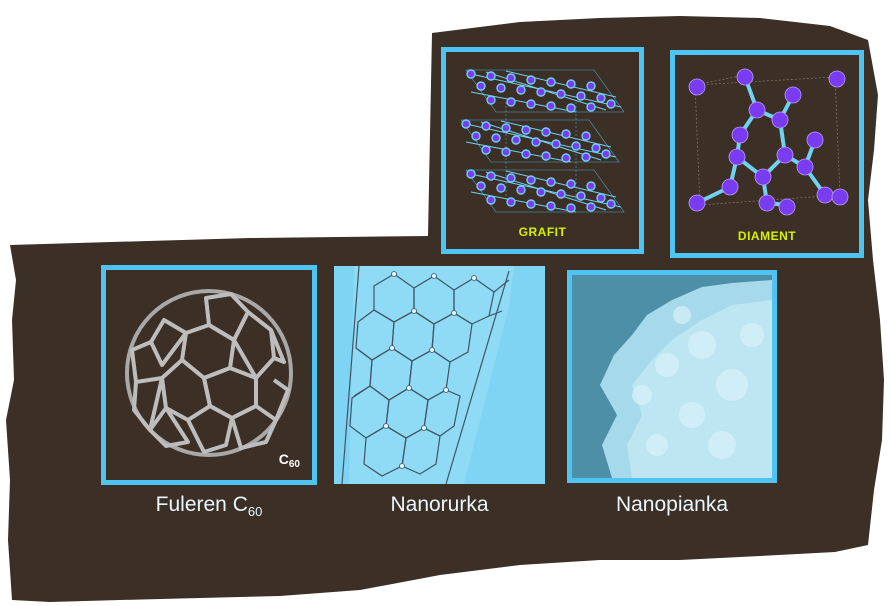 The image size is (891, 606). I want to click on graphite-layer, so click(542, 141).